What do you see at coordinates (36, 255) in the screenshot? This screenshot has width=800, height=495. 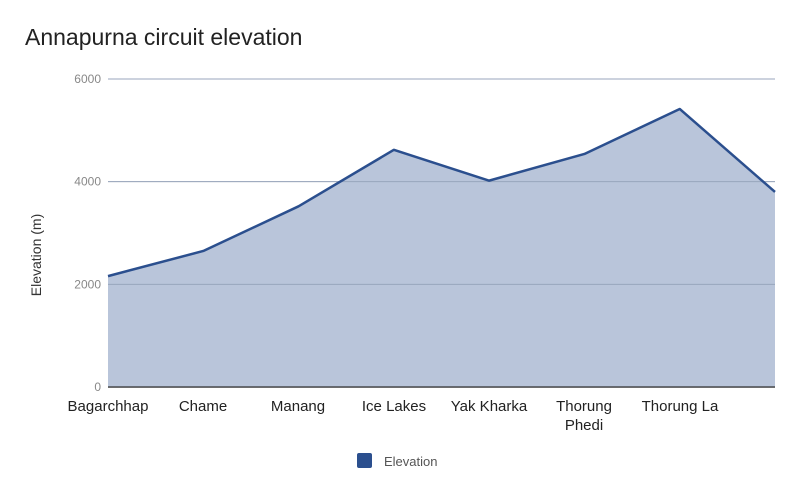 I see `y-axis-label: Elevation (m)` at bounding box center [36, 255].